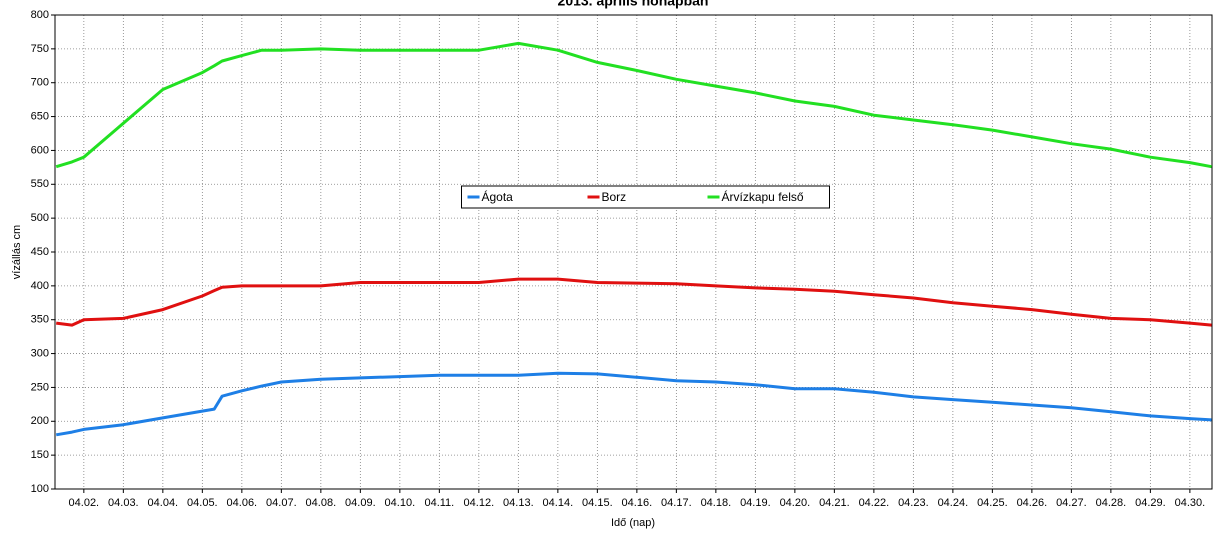 The width and height of the screenshot is (1220, 533). What do you see at coordinates (40, 150) in the screenshot?
I see `y-tick-label: 600` at bounding box center [40, 150].